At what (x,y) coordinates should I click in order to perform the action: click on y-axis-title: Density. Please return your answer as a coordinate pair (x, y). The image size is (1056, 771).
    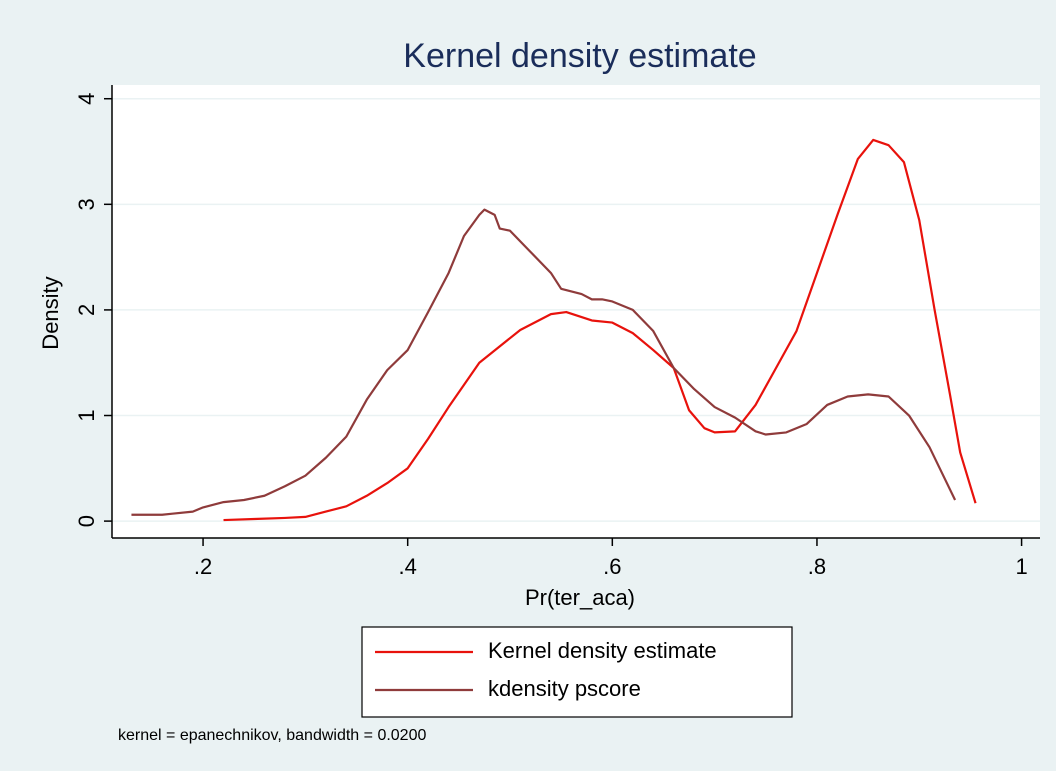
    Looking at the image, I should click on (50, 312).